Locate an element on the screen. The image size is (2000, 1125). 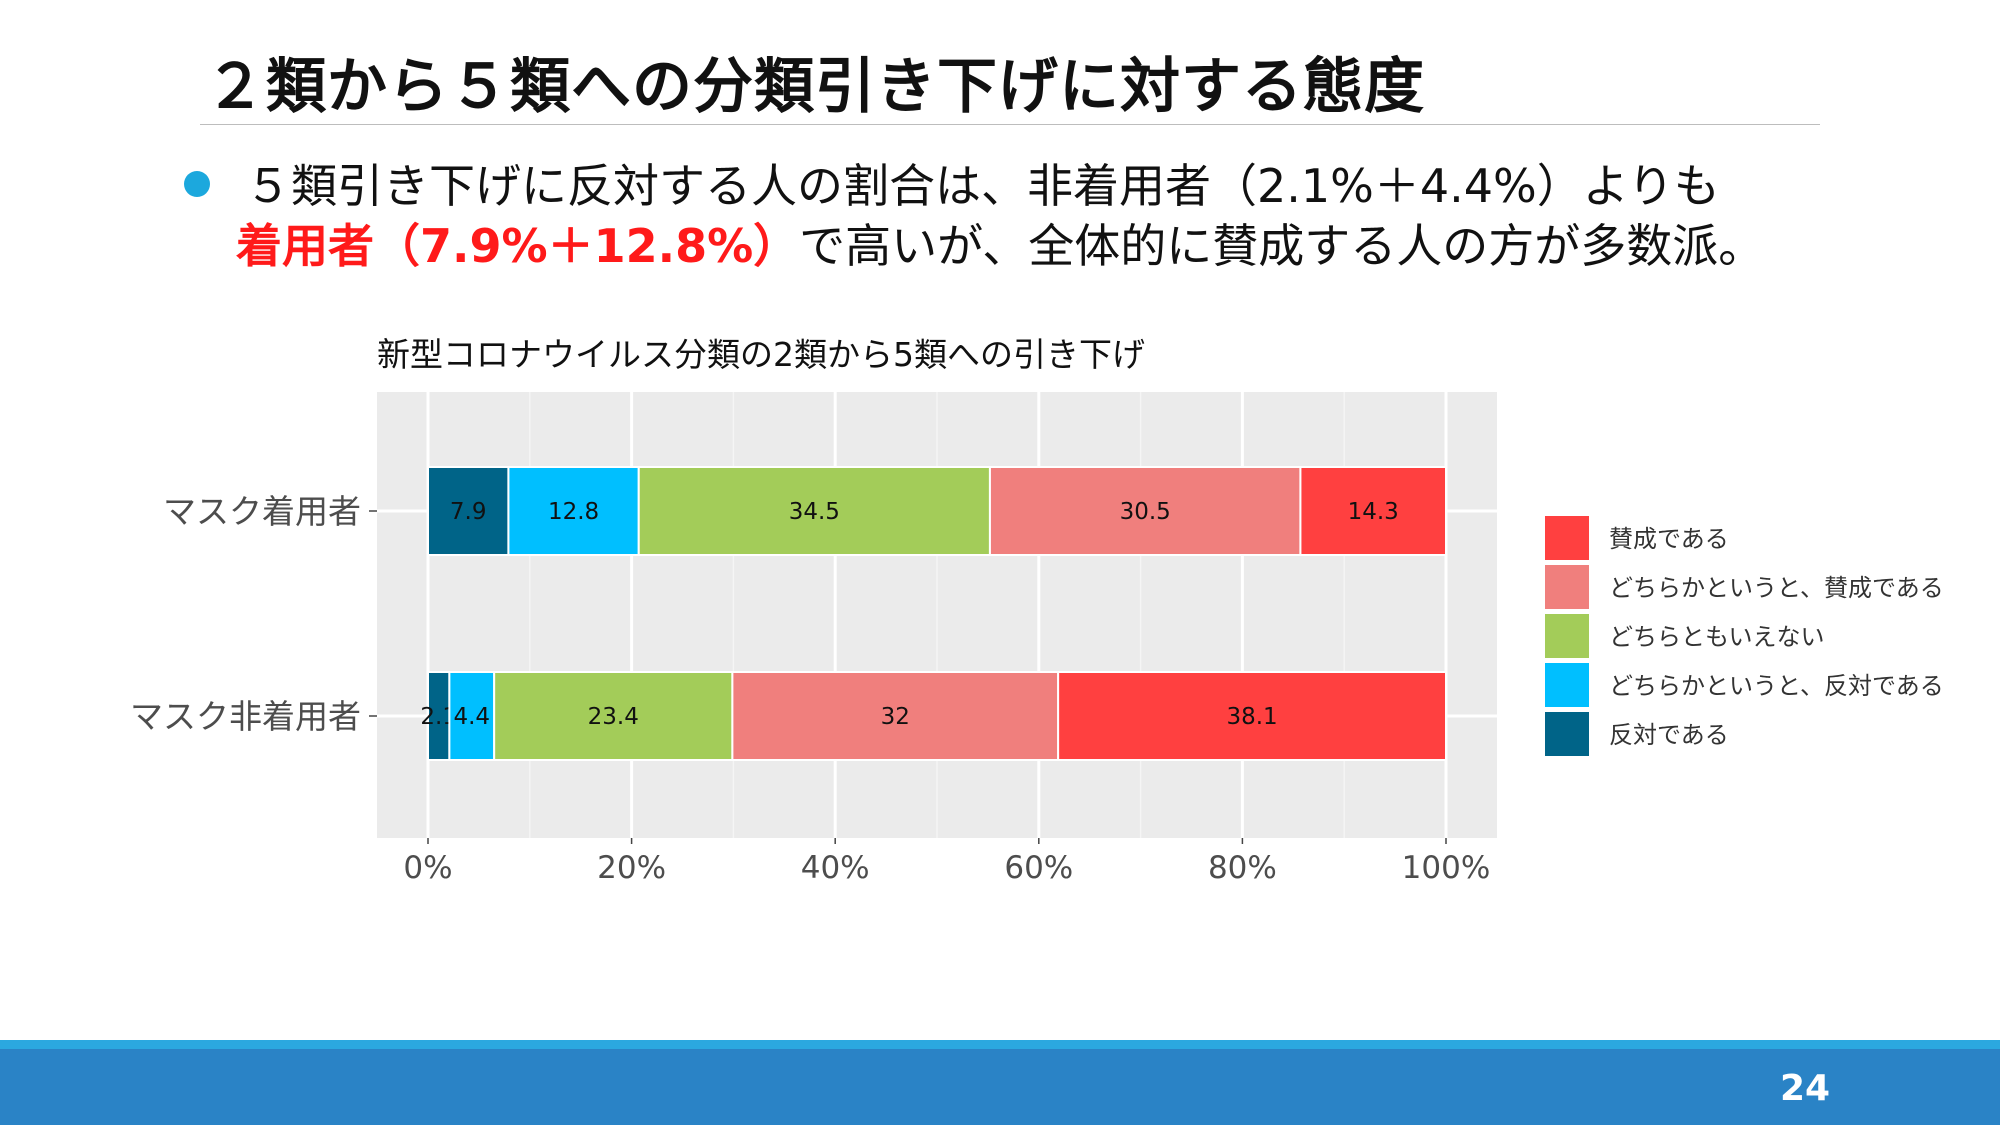
x-tick-label: 40% is located at coordinates (835, 868).